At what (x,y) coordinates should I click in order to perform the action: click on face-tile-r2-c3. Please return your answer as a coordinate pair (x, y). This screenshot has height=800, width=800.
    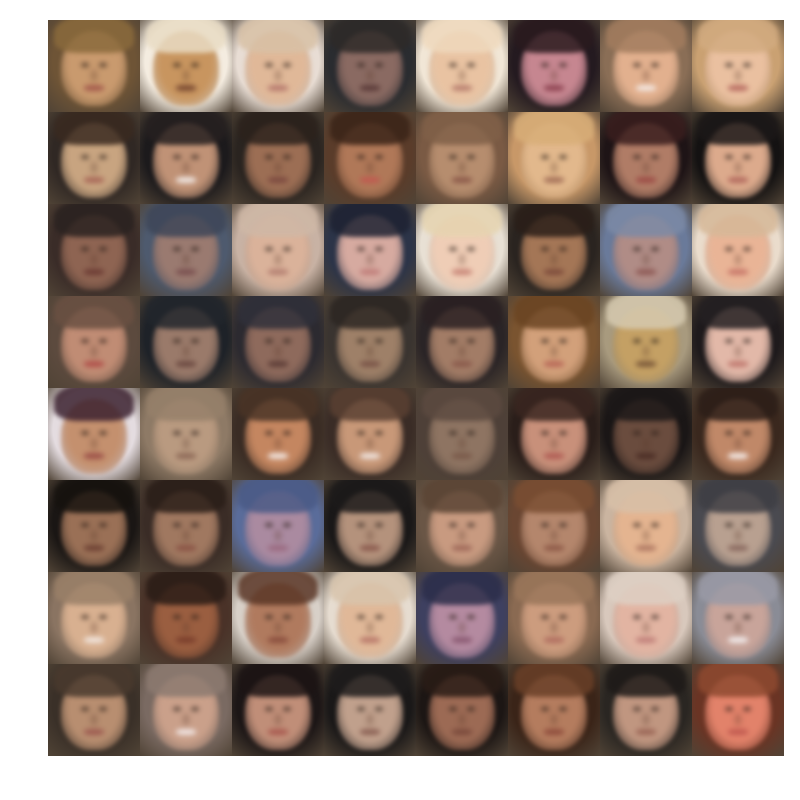
    Looking at the image, I should click on (278, 158).